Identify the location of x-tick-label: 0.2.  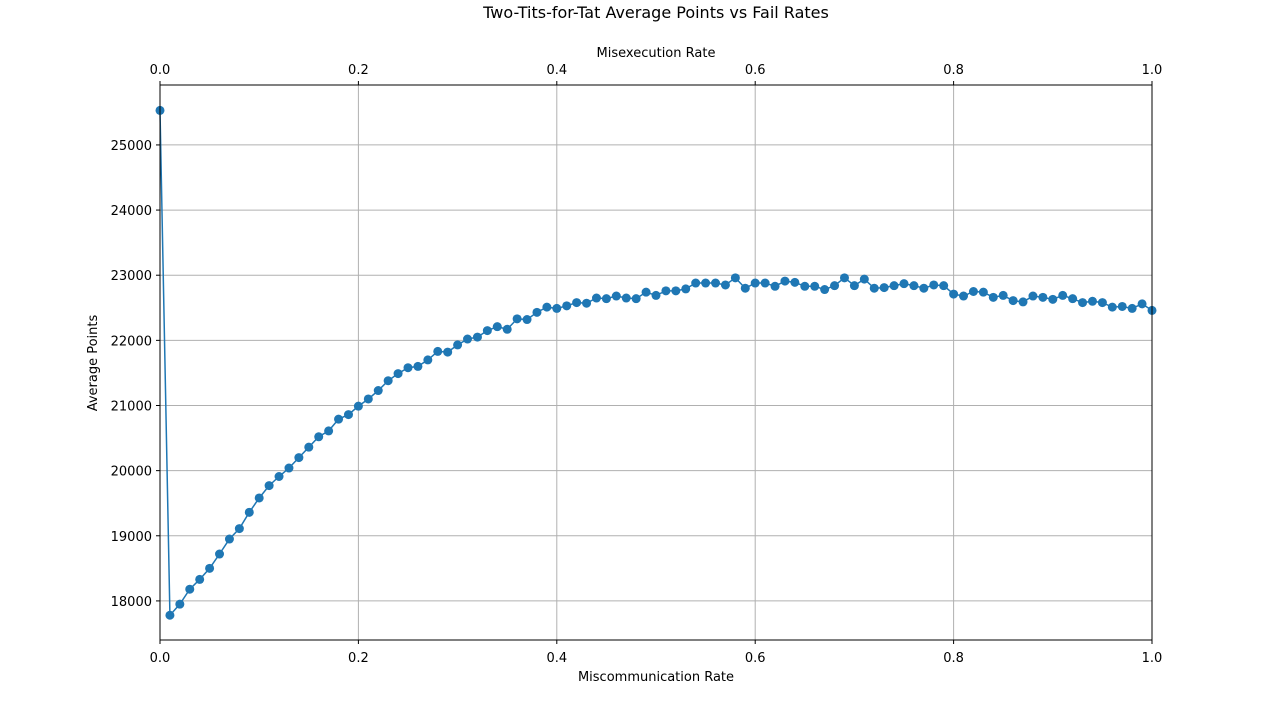
(358, 658).